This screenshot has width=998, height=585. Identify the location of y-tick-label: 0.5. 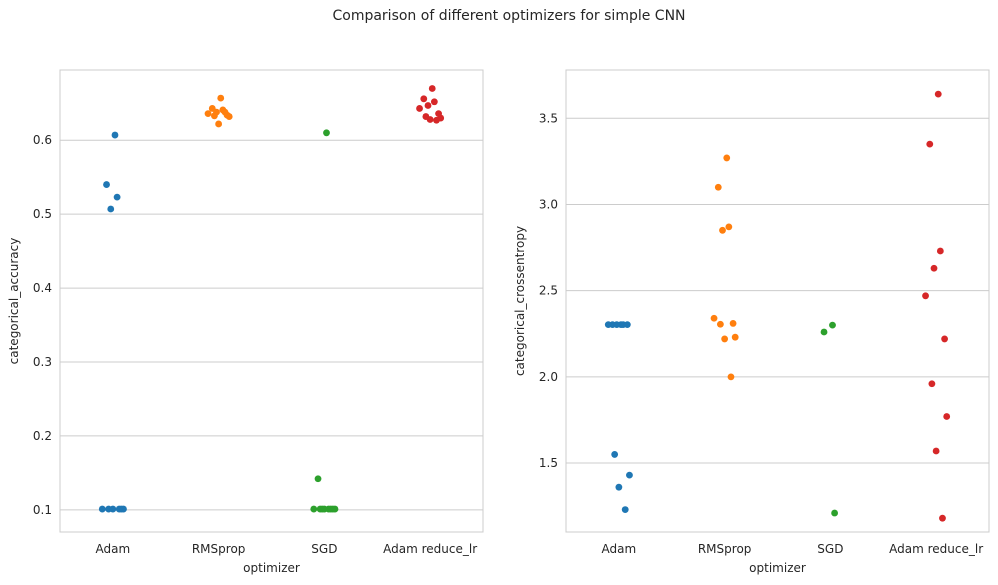
(42, 214).